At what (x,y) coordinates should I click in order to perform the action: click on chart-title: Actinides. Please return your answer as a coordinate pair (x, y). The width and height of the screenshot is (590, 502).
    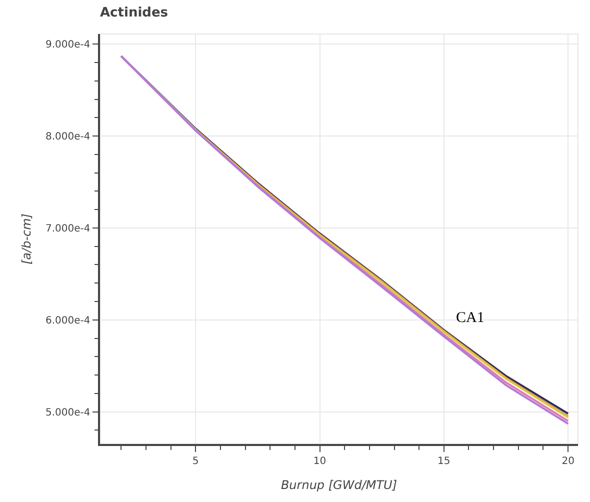
    Looking at the image, I should click on (134, 13).